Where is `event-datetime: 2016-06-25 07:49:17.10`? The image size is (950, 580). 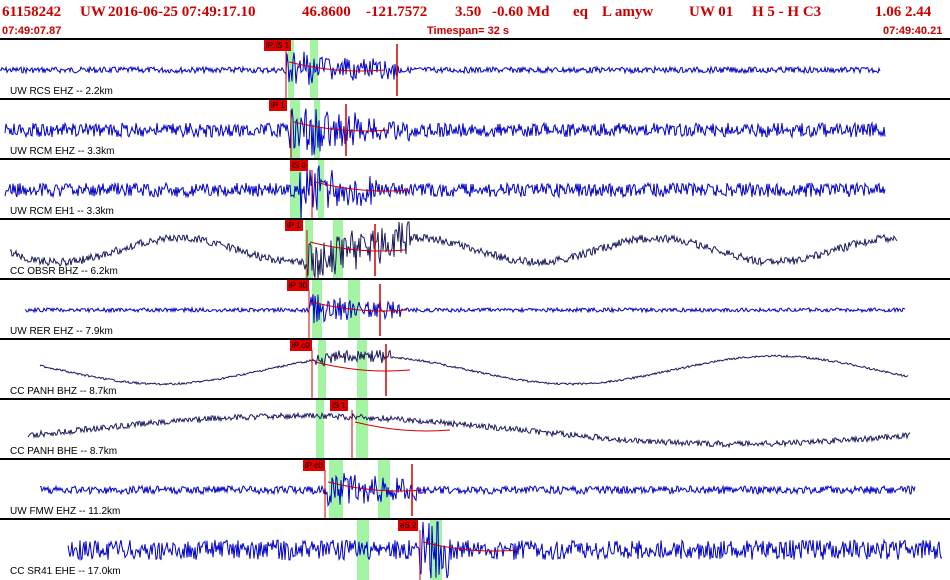
event-datetime: 2016-06-25 07:49:17.10 is located at coordinates (182, 12).